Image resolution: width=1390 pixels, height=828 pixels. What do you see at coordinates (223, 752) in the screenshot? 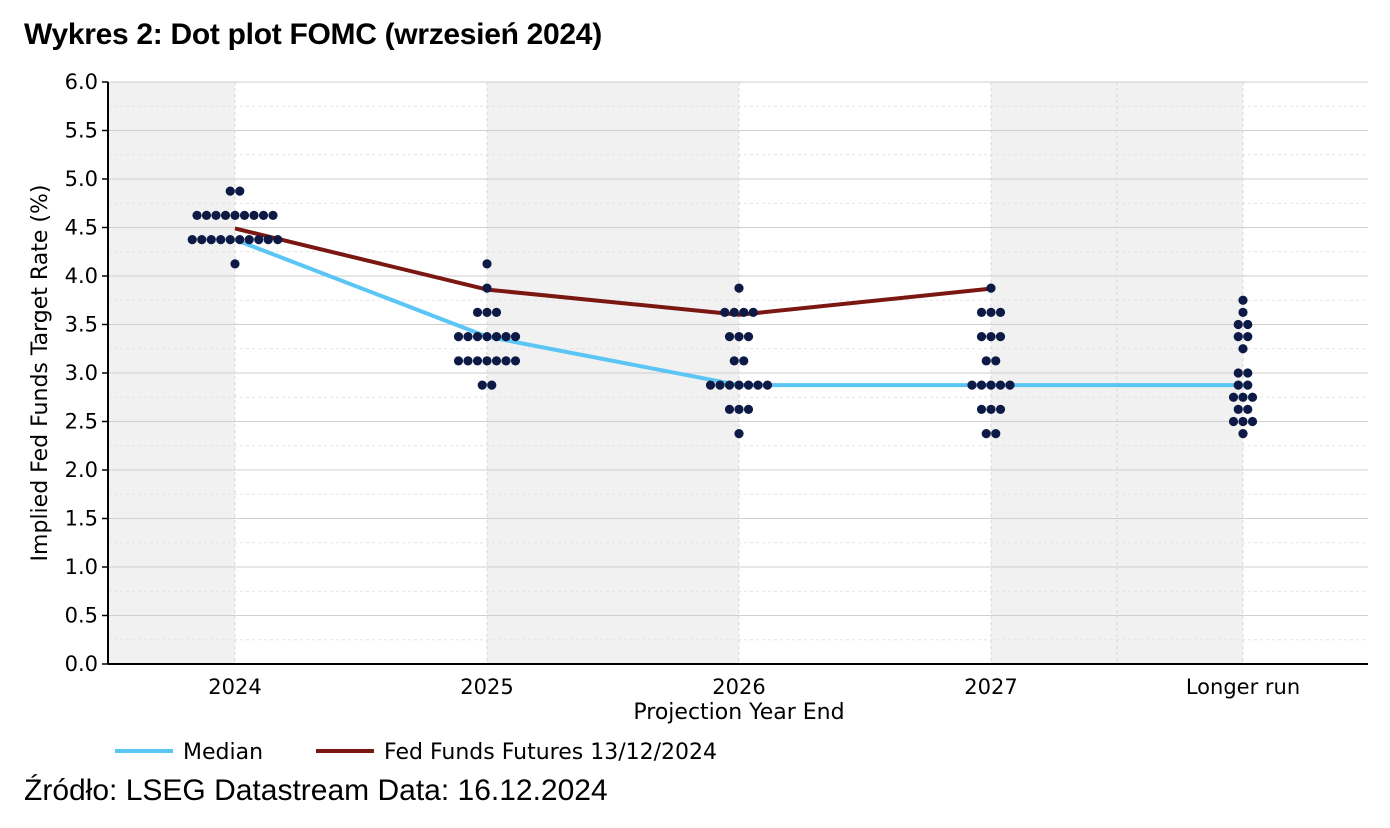
I see `legend-median-label: Median` at bounding box center [223, 752].